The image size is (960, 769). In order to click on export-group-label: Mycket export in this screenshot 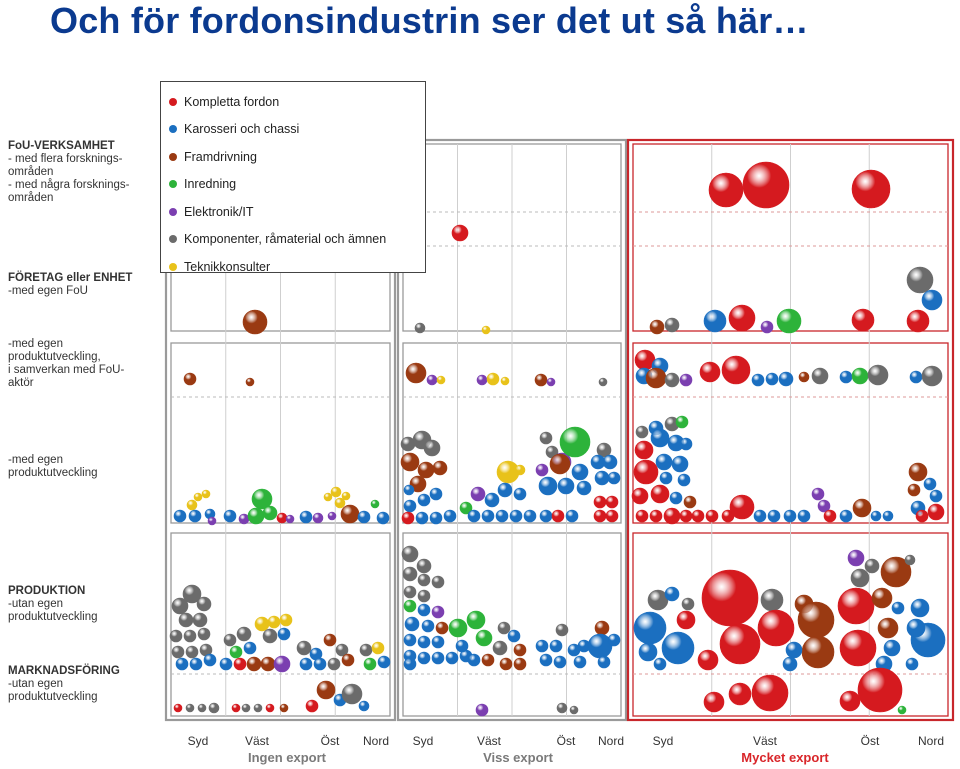, I will do `click(785, 757)`.